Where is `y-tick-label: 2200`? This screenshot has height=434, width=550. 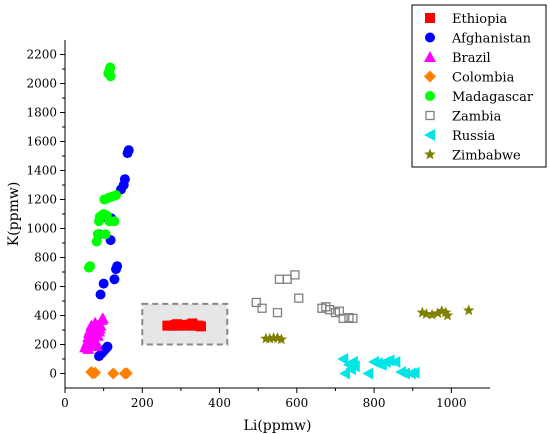 y-tick-label: 2200 is located at coordinates (41, 55).